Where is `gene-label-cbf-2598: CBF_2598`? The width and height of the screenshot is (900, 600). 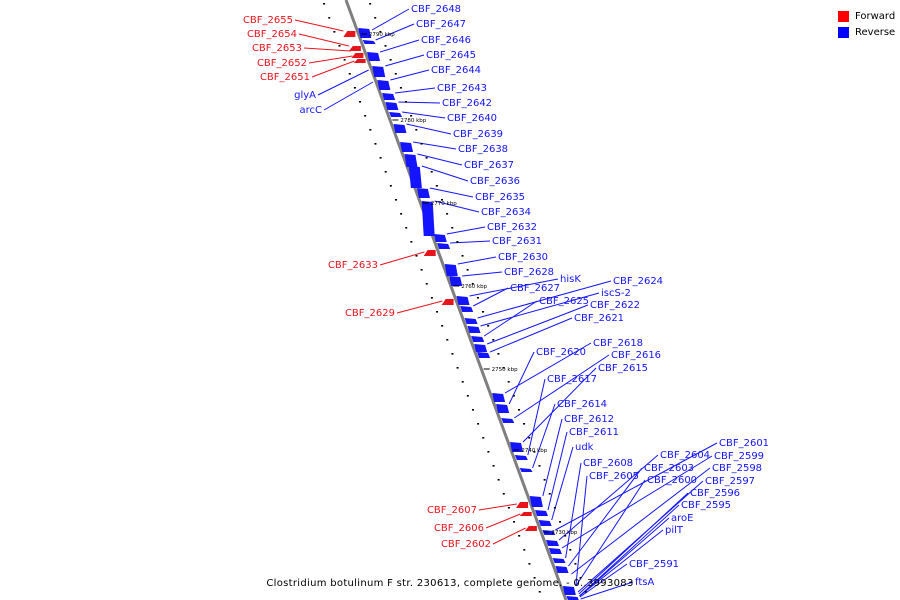
gene-label-cbf-2598: CBF_2598 is located at coordinates (737, 468).